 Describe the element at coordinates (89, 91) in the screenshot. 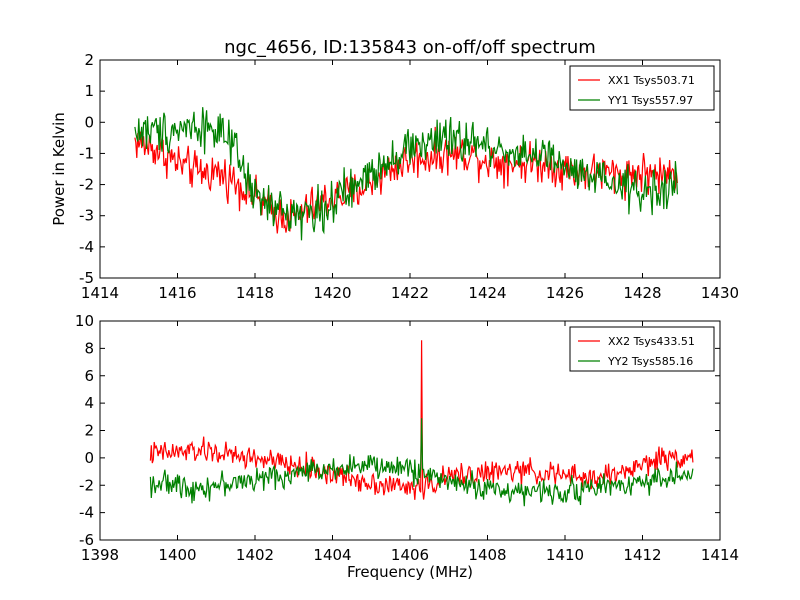

I see `y-tick-label: 1` at that location.